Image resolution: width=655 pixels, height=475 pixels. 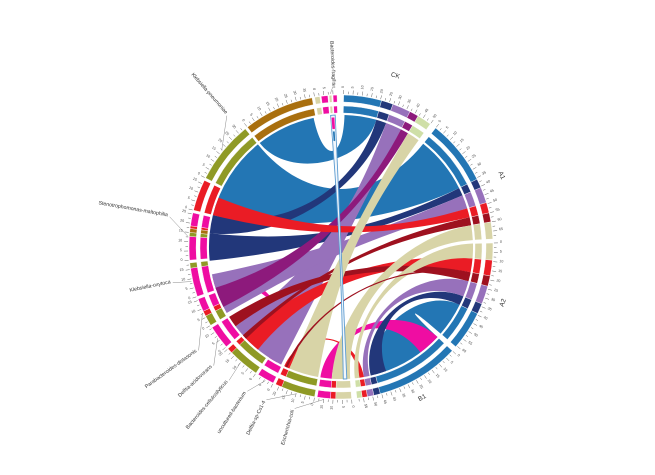 I want to click on tick-label: 60, so click(x=499, y=219).